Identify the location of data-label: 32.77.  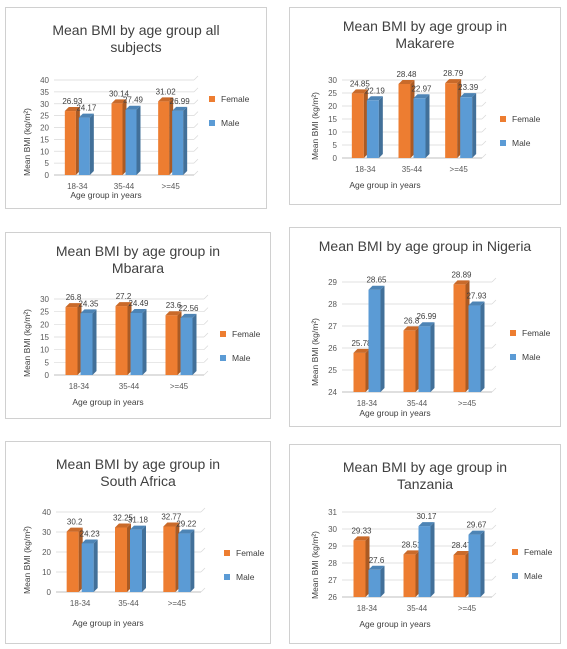
(171, 516).